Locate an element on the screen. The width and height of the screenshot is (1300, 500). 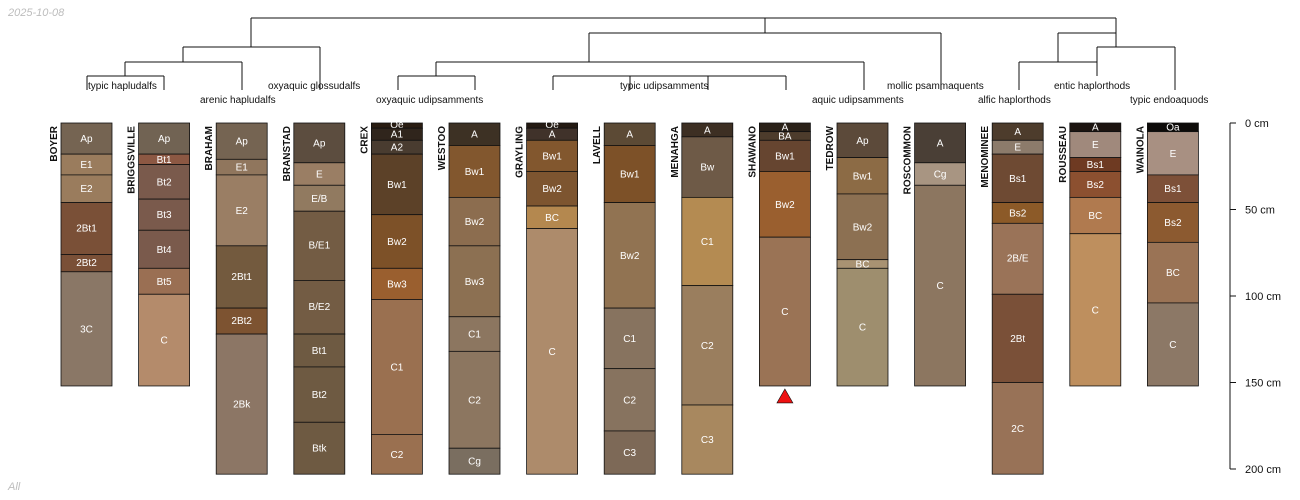
profile-lavell: LAVELL A Bw1 Bw2 C1 C2 C3 is located at coordinates (624, 298).